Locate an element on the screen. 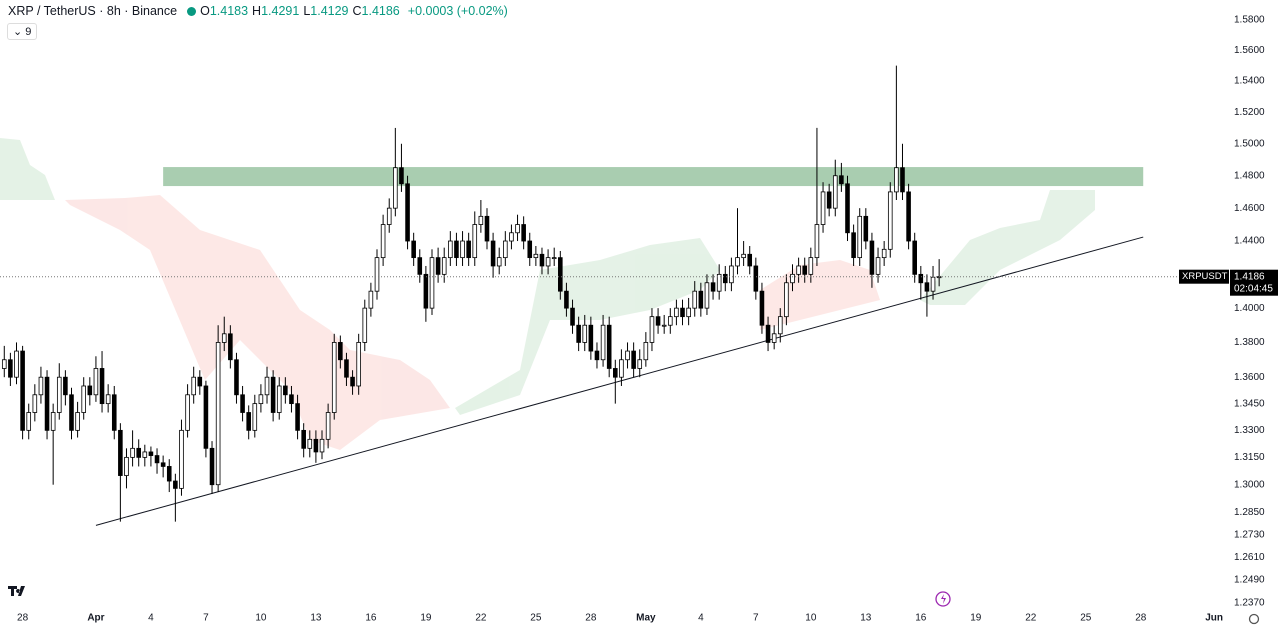  y-tick-label: 1.2850 is located at coordinates (1249, 512).